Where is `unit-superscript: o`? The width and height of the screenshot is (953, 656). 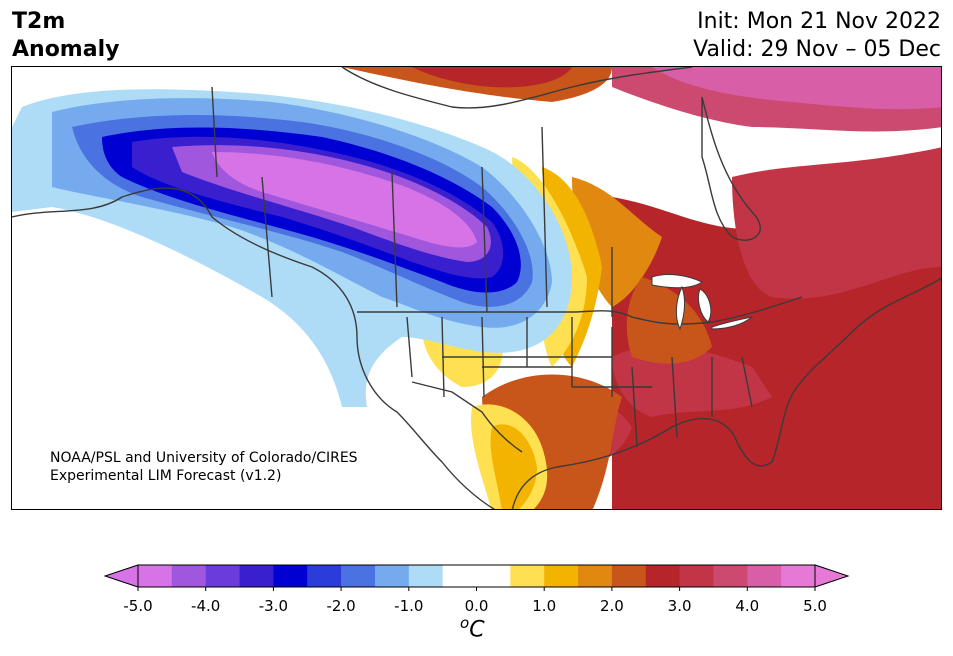
unit-superscript: o is located at coordinates (465, 623).